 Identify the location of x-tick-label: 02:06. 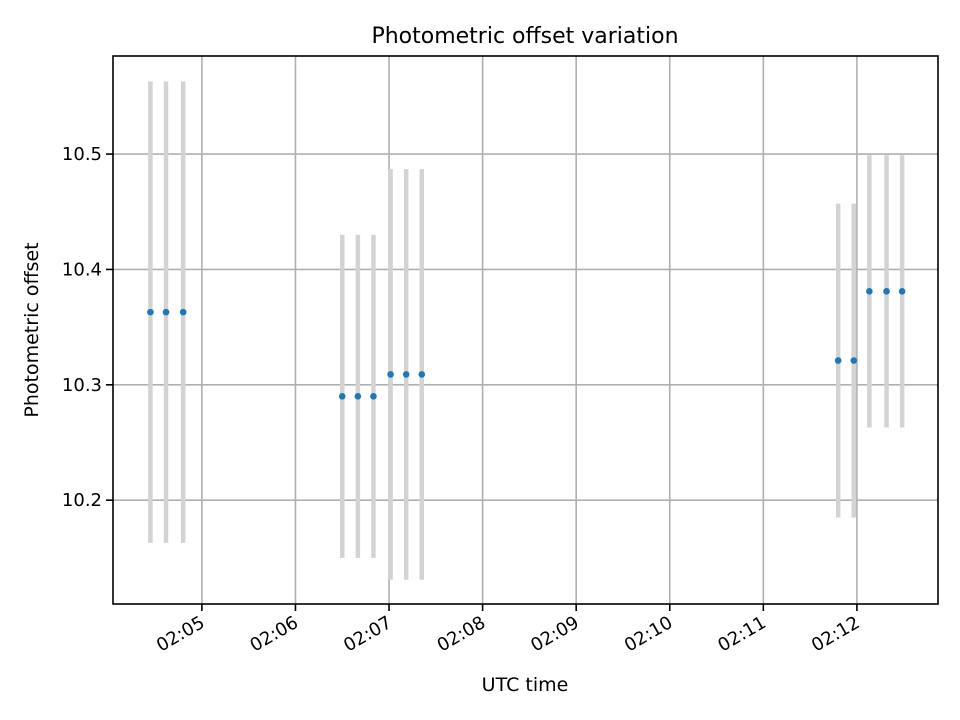
(274, 634).